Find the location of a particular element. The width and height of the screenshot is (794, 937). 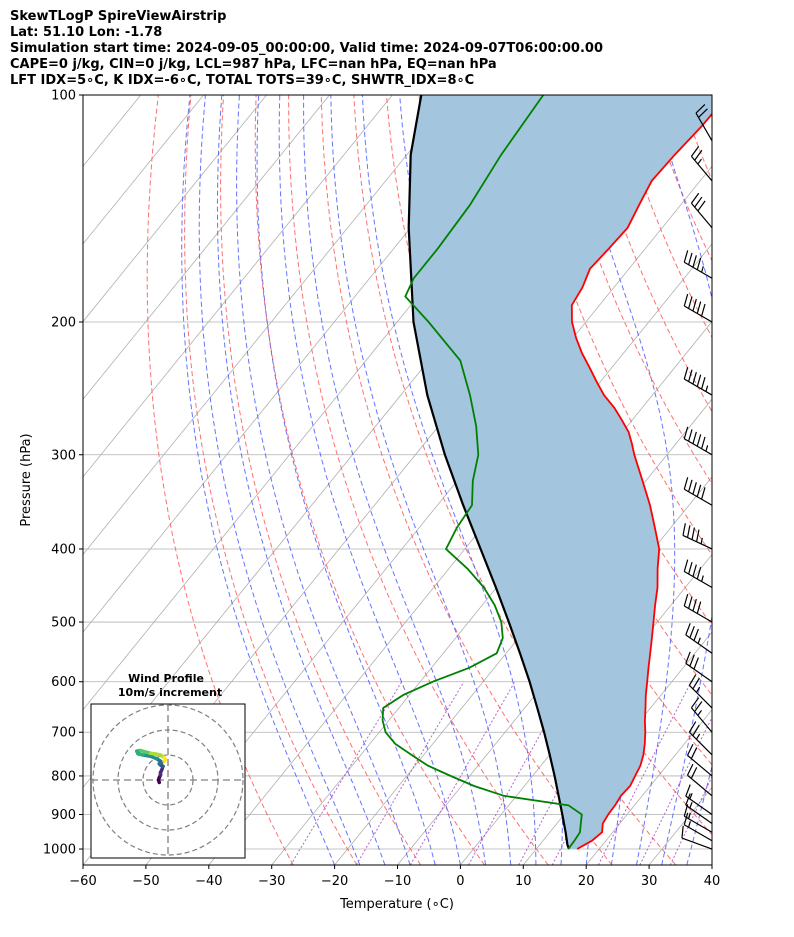

moist-adiabat is located at coordinates (681, 480).